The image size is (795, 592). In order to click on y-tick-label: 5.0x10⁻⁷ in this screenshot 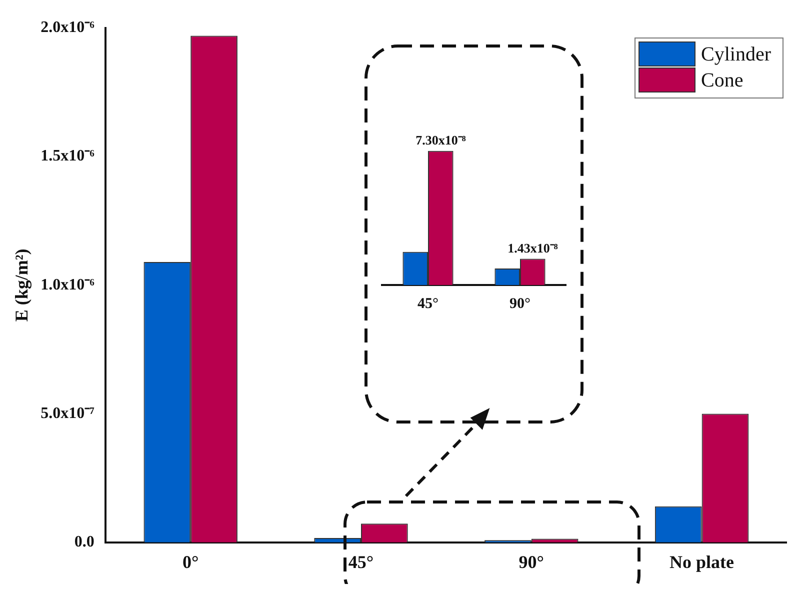, I will do `click(67, 413)`.